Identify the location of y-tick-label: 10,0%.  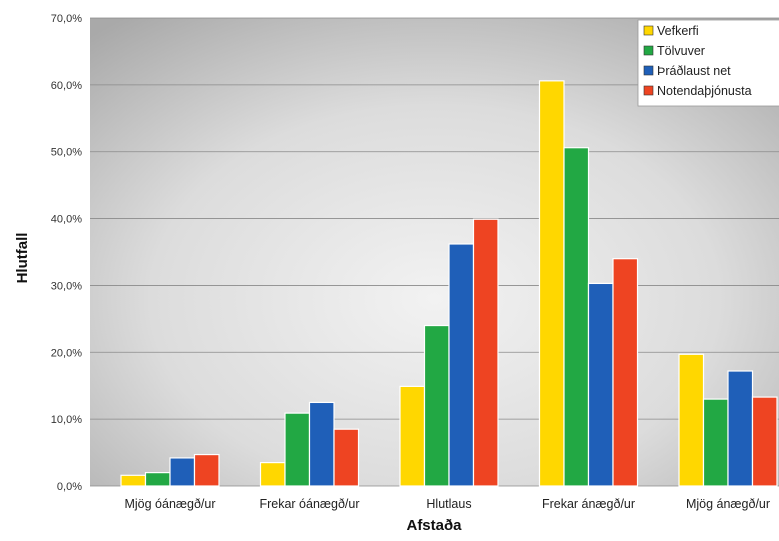
(66, 420).